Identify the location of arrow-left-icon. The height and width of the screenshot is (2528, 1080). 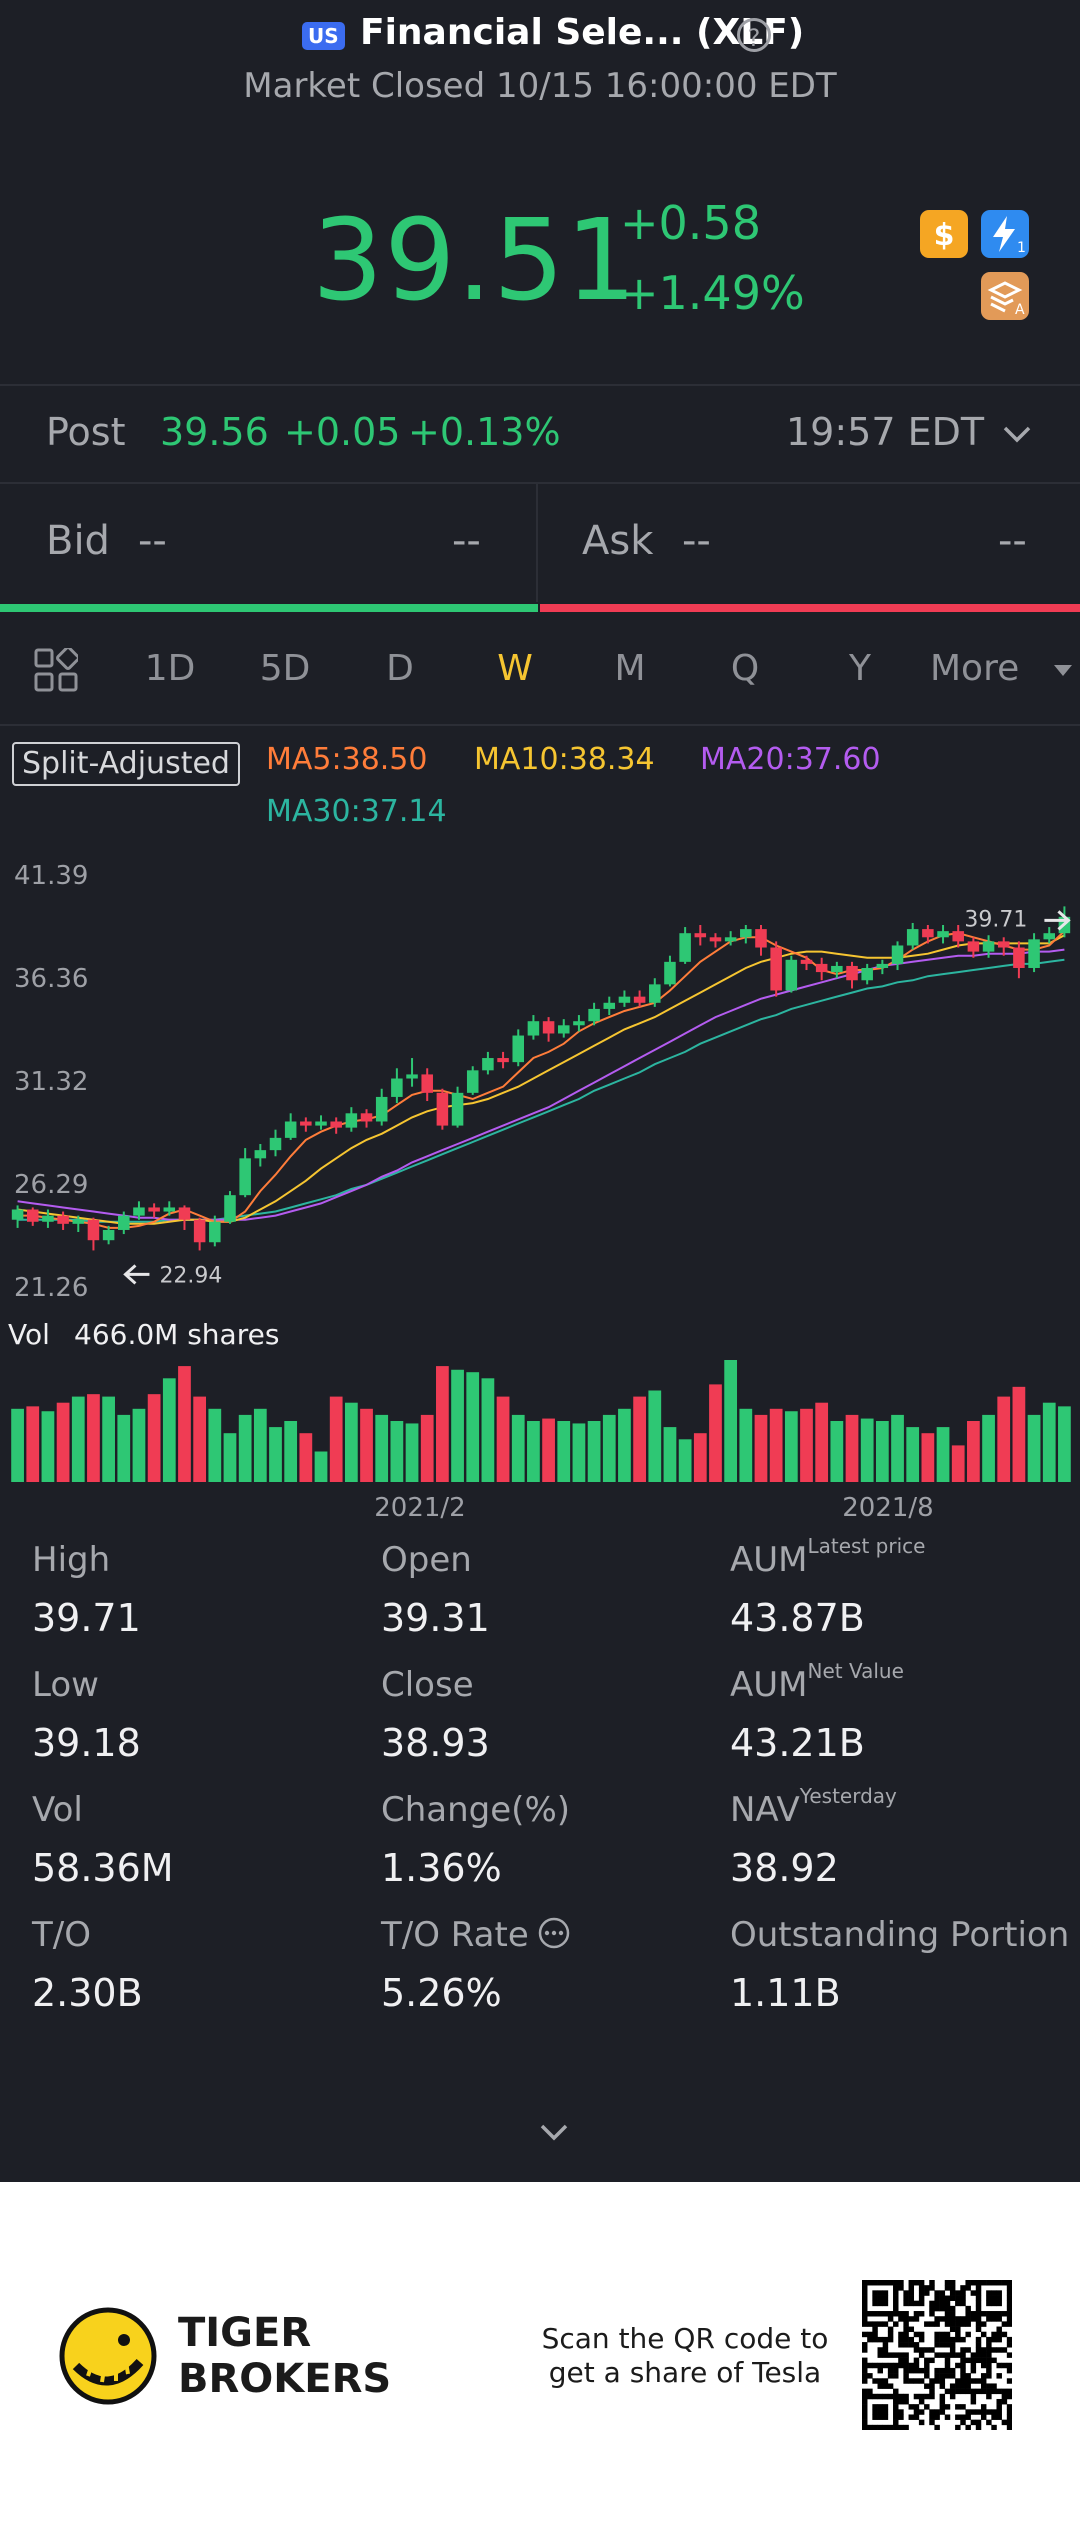
(136, 1274).